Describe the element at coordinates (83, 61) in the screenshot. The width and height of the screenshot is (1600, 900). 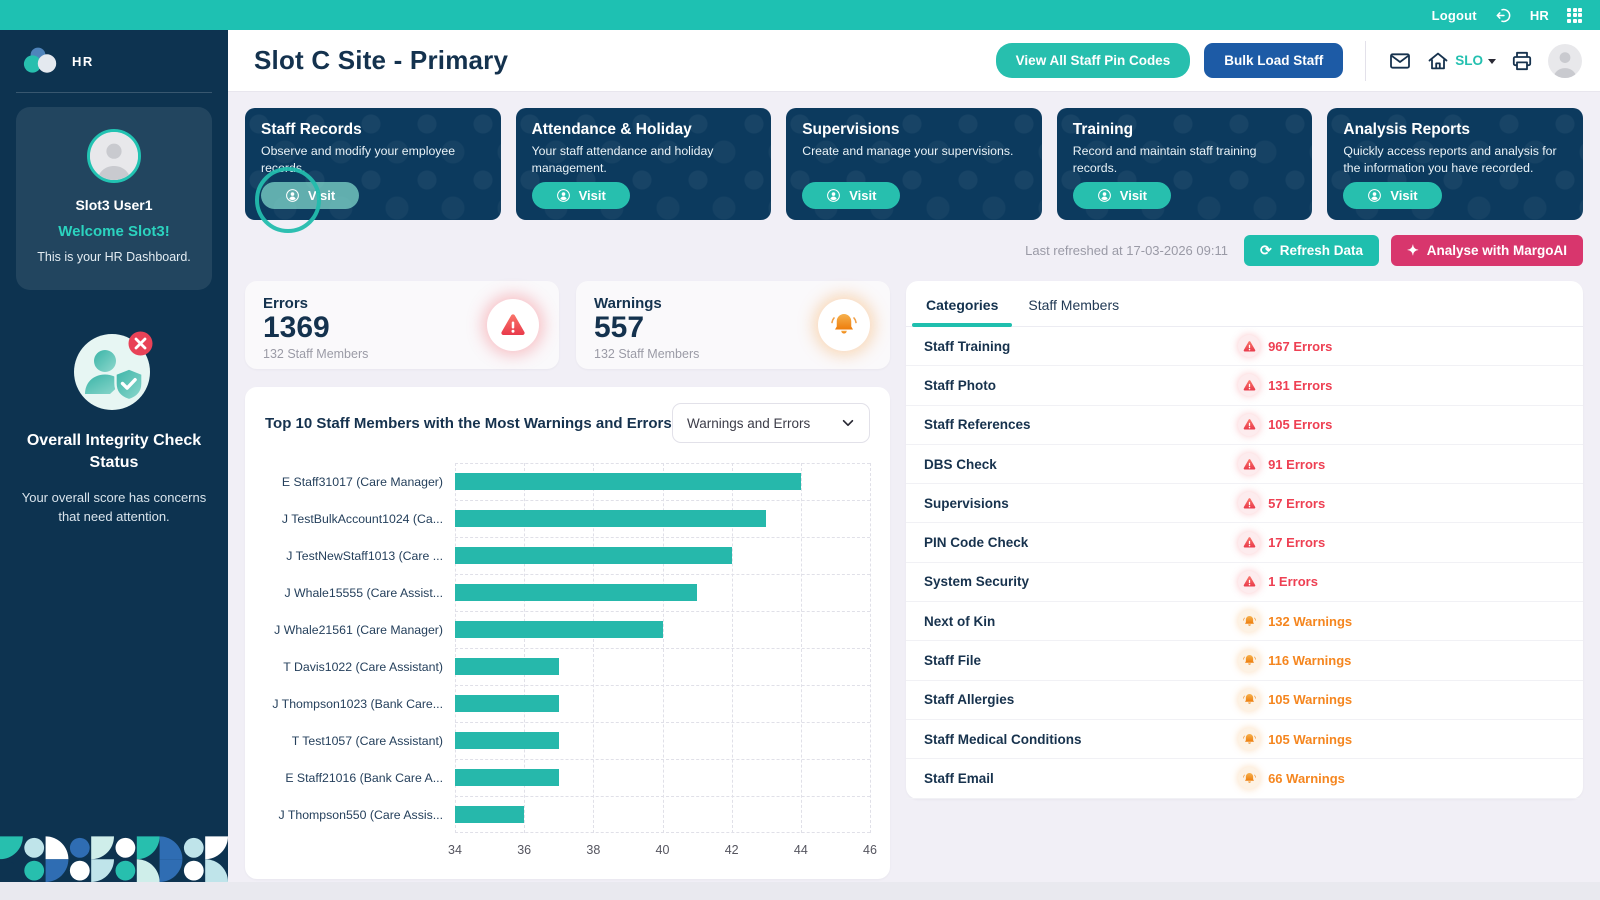
I see `logo-text: HR` at that location.